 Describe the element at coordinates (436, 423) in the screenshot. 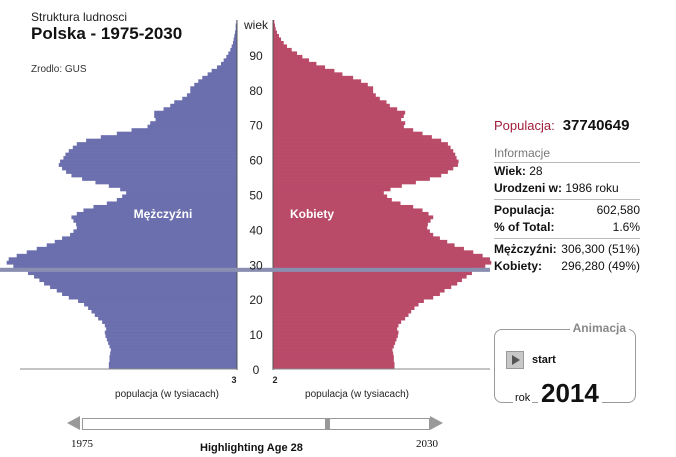

I see `slider-right-arrow-icon` at that location.